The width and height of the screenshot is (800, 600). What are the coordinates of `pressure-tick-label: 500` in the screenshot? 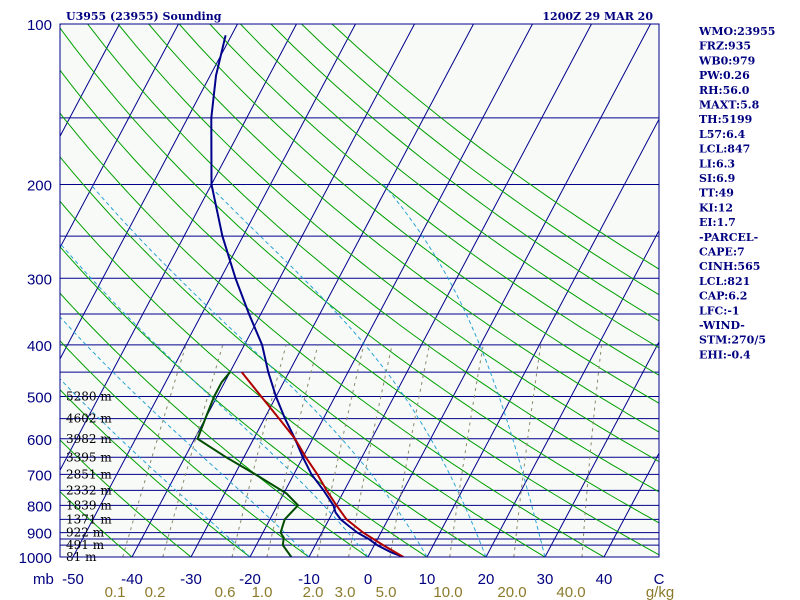 It's located at (39, 398).